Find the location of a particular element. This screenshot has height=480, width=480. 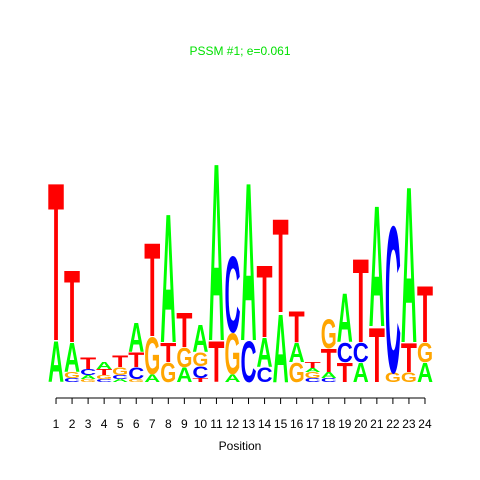

x-tick-label: 16 is located at coordinates (297, 424).